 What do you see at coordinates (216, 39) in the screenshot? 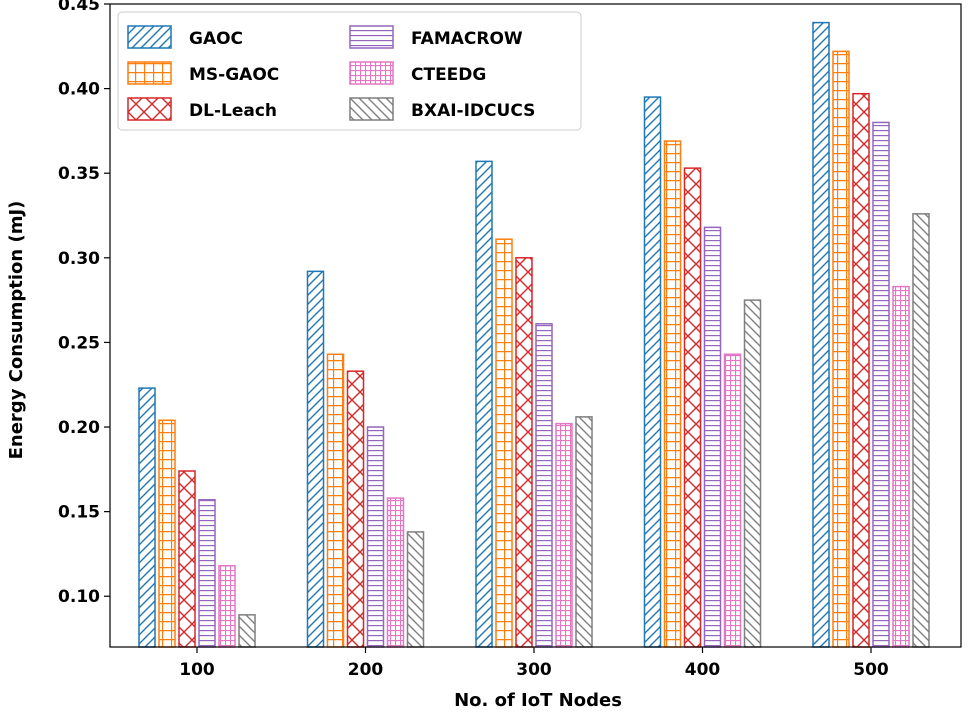
I see `legend-label: GAOC` at bounding box center [216, 39].